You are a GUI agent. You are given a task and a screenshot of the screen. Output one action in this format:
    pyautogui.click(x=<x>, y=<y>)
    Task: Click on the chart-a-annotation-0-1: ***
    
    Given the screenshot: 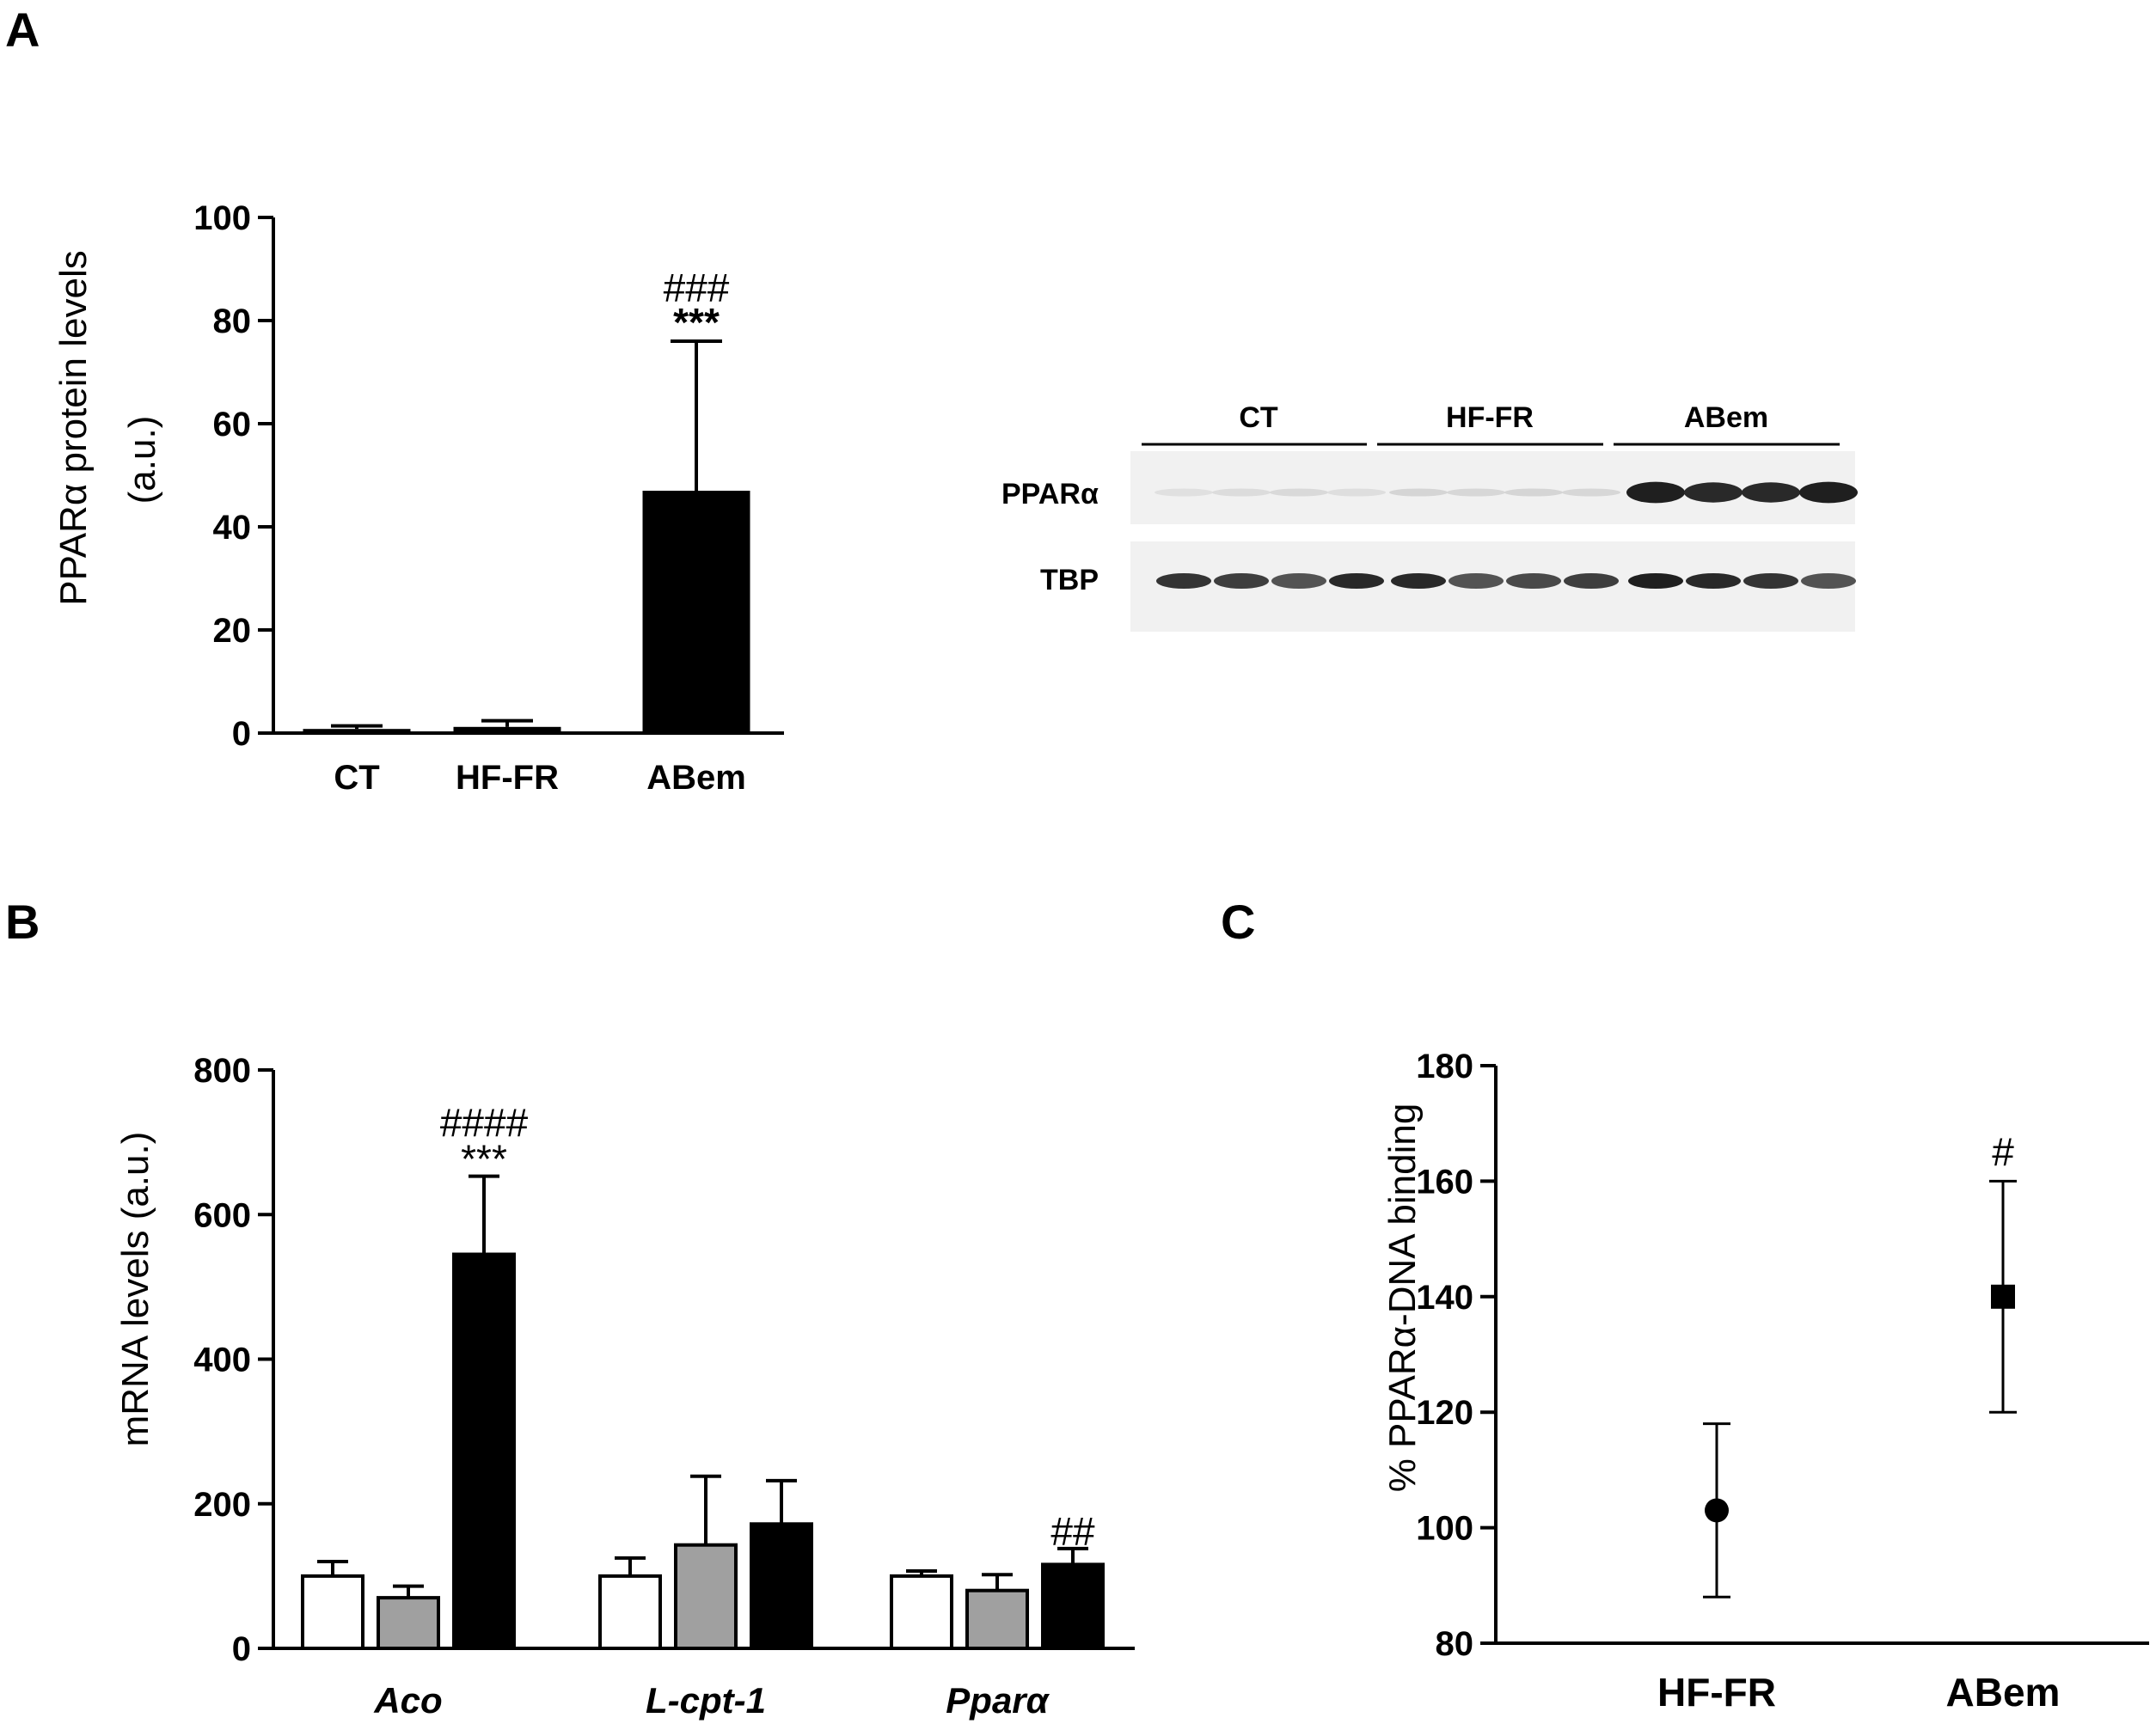 What is the action you would take?
    pyautogui.click(x=696, y=322)
    